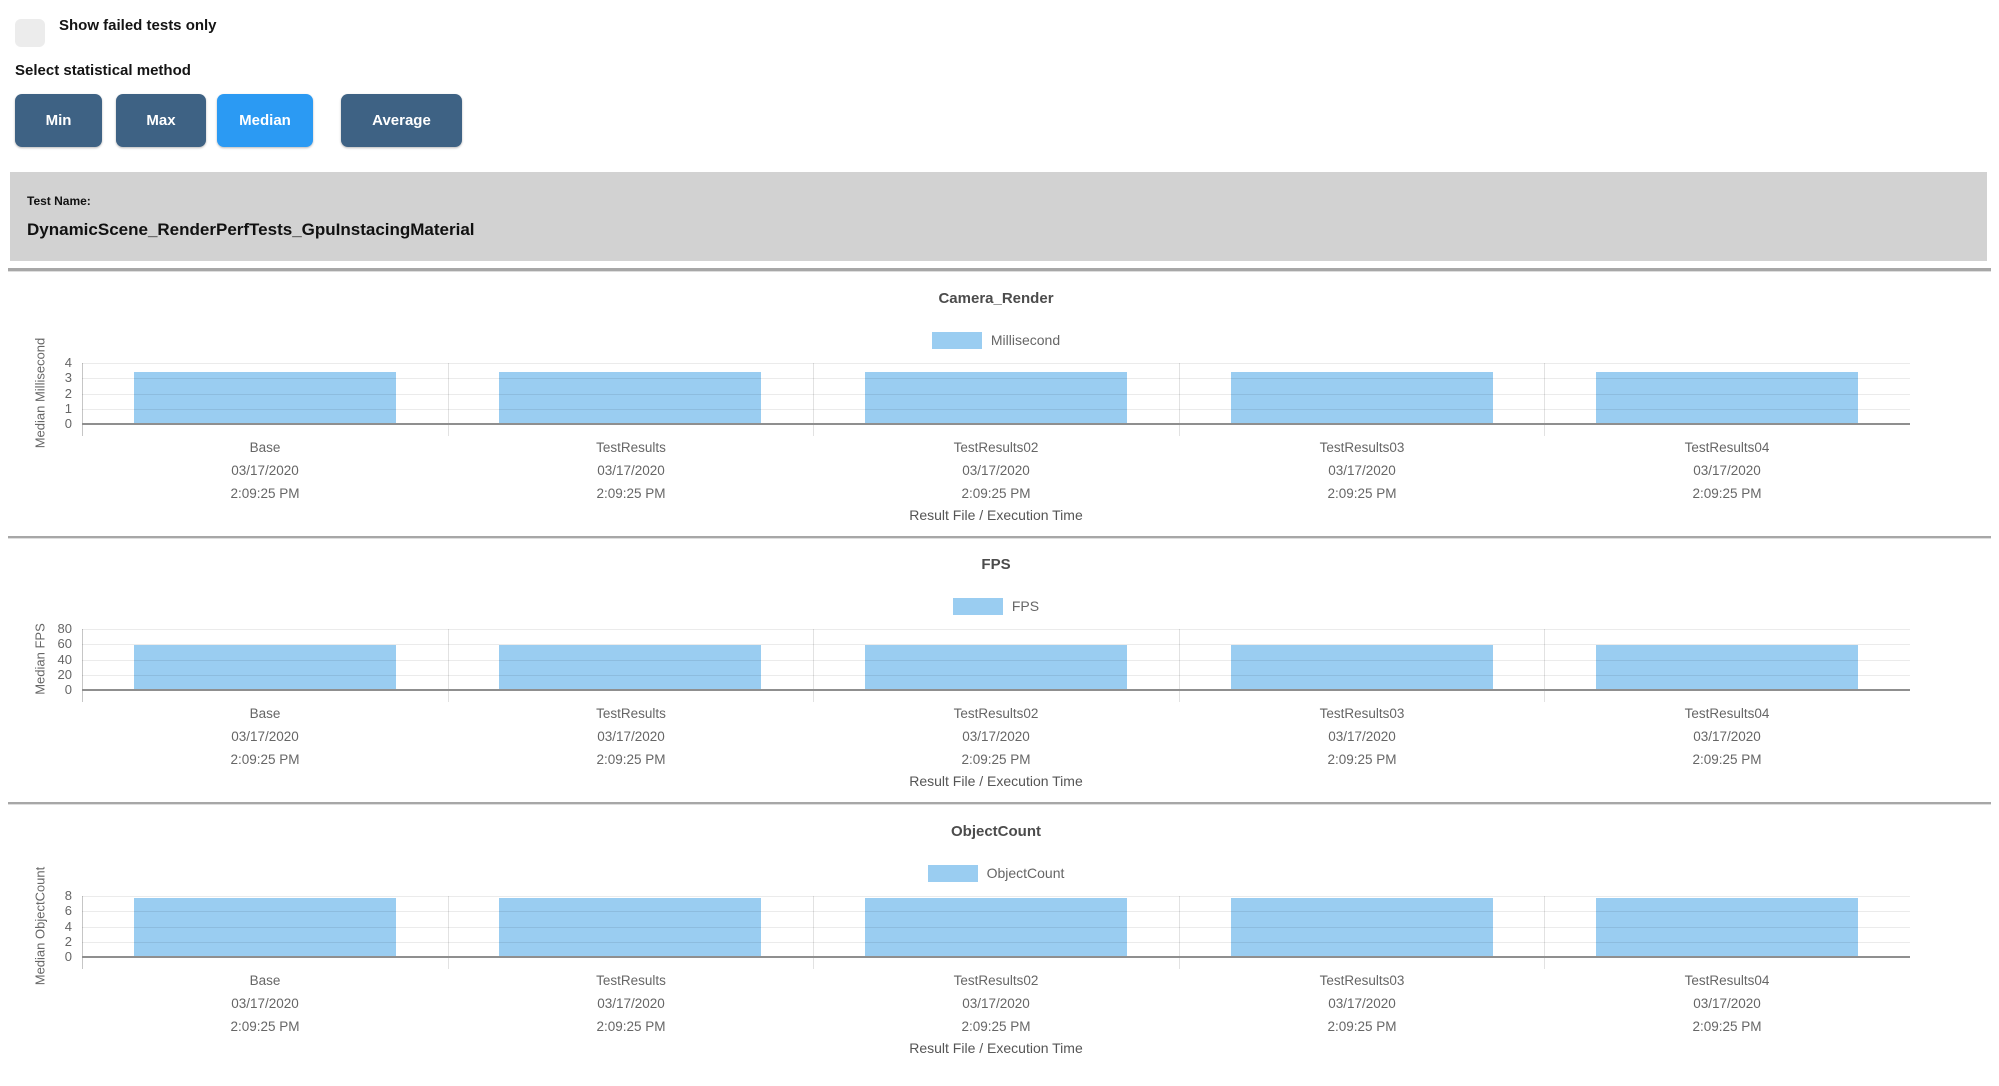  I want to click on chart-legend: Millisecond, so click(996, 340).